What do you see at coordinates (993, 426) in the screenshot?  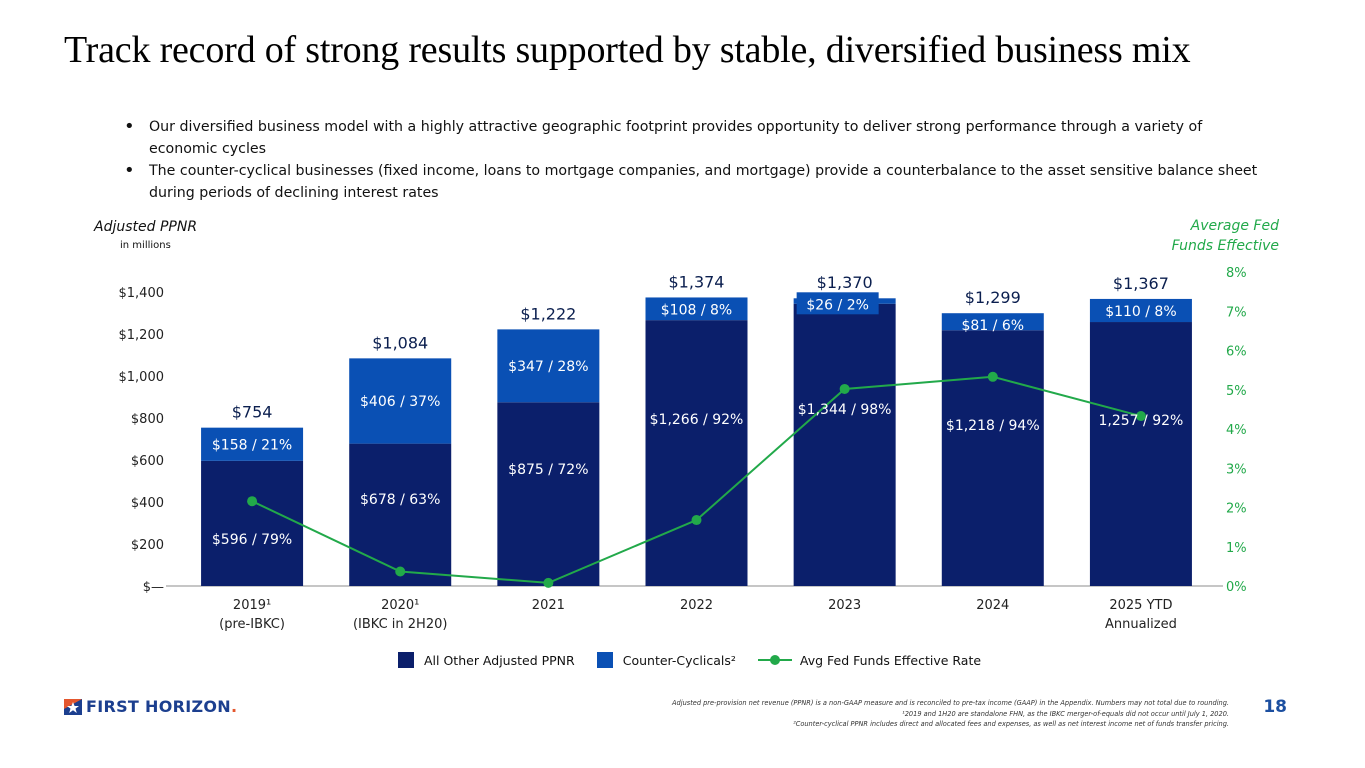 I see `bar-other-label: $1,218 / 94%` at bounding box center [993, 426].